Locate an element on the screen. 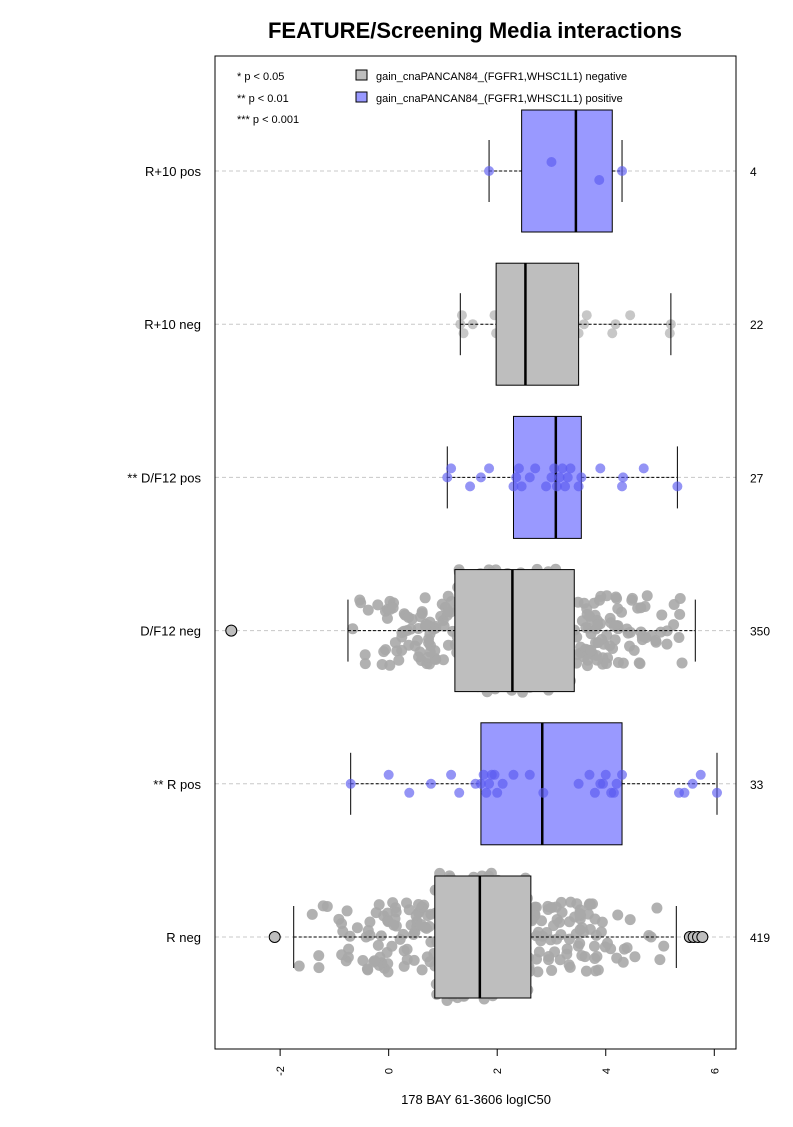  box-d-f12-neg is located at coordinates (514, 631).